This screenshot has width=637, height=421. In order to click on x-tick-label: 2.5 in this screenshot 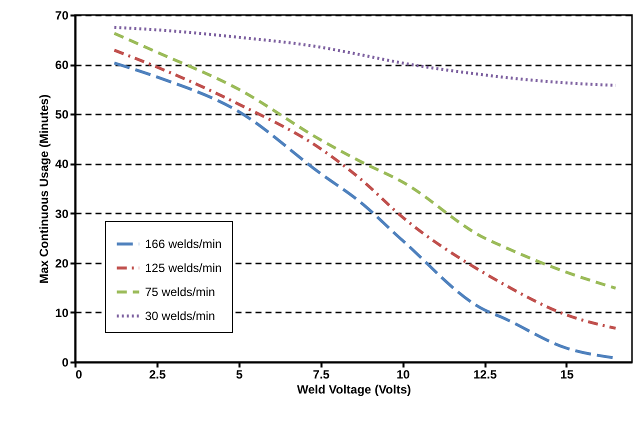, I will do `click(157, 375)`.